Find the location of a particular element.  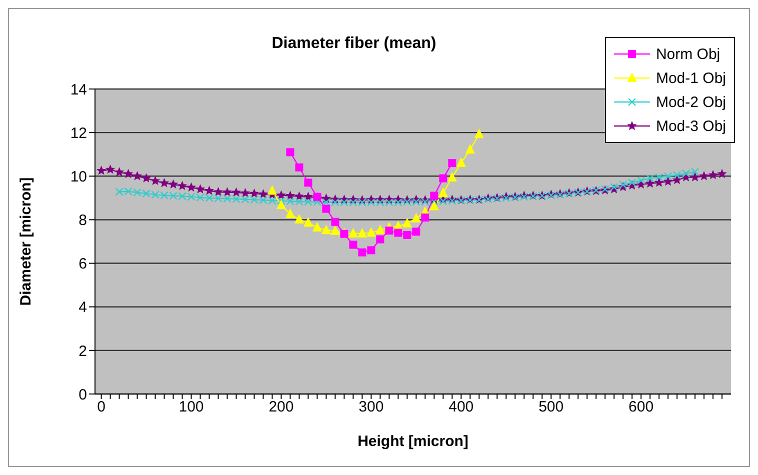

y-tick-label: 2 is located at coordinates (82, 351).